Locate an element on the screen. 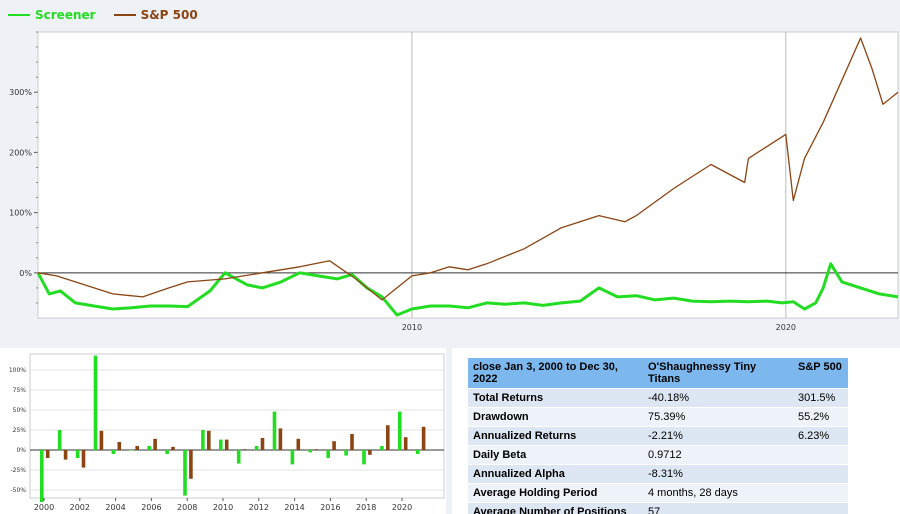  bar-sp500-2000 is located at coordinates (47, 454).